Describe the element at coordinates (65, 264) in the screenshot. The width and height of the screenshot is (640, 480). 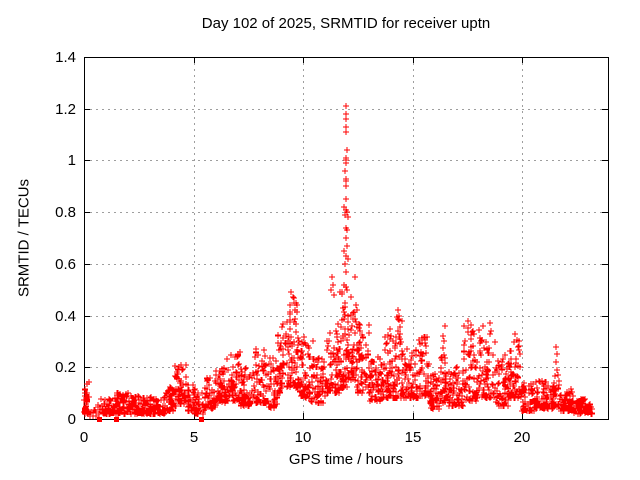
I see `y-tick-label: 0.6` at that location.